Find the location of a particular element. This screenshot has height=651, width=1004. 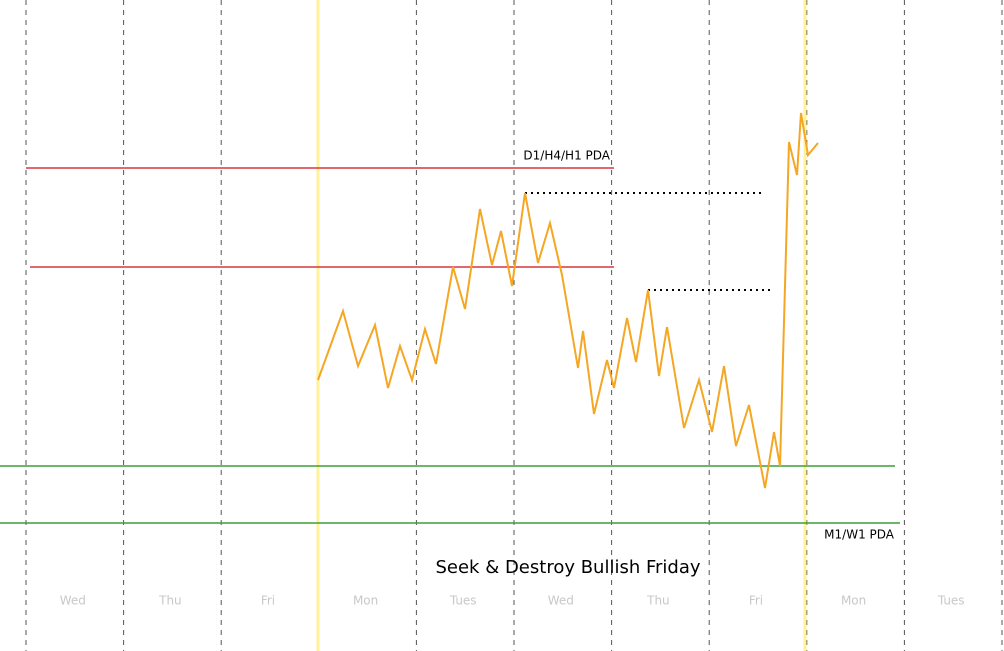

level-label: D1/H4/H1 PDA is located at coordinates (566, 156).